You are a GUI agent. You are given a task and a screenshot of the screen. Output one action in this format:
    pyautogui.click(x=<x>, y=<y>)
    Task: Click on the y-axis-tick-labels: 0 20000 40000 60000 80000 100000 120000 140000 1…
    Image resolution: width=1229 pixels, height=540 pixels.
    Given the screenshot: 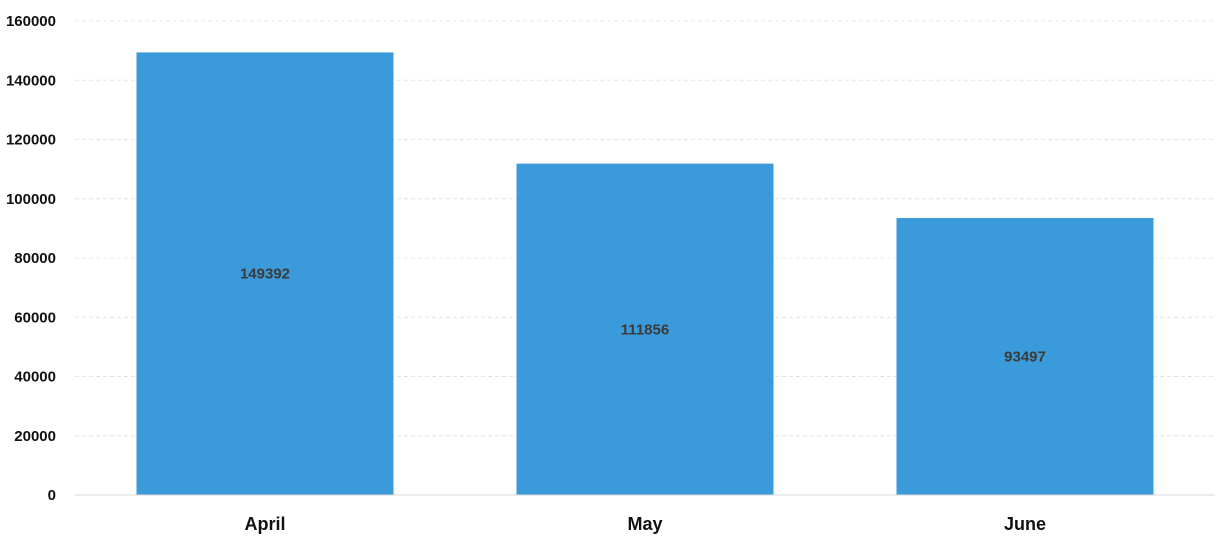 What is the action you would take?
    pyautogui.click(x=31, y=258)
    